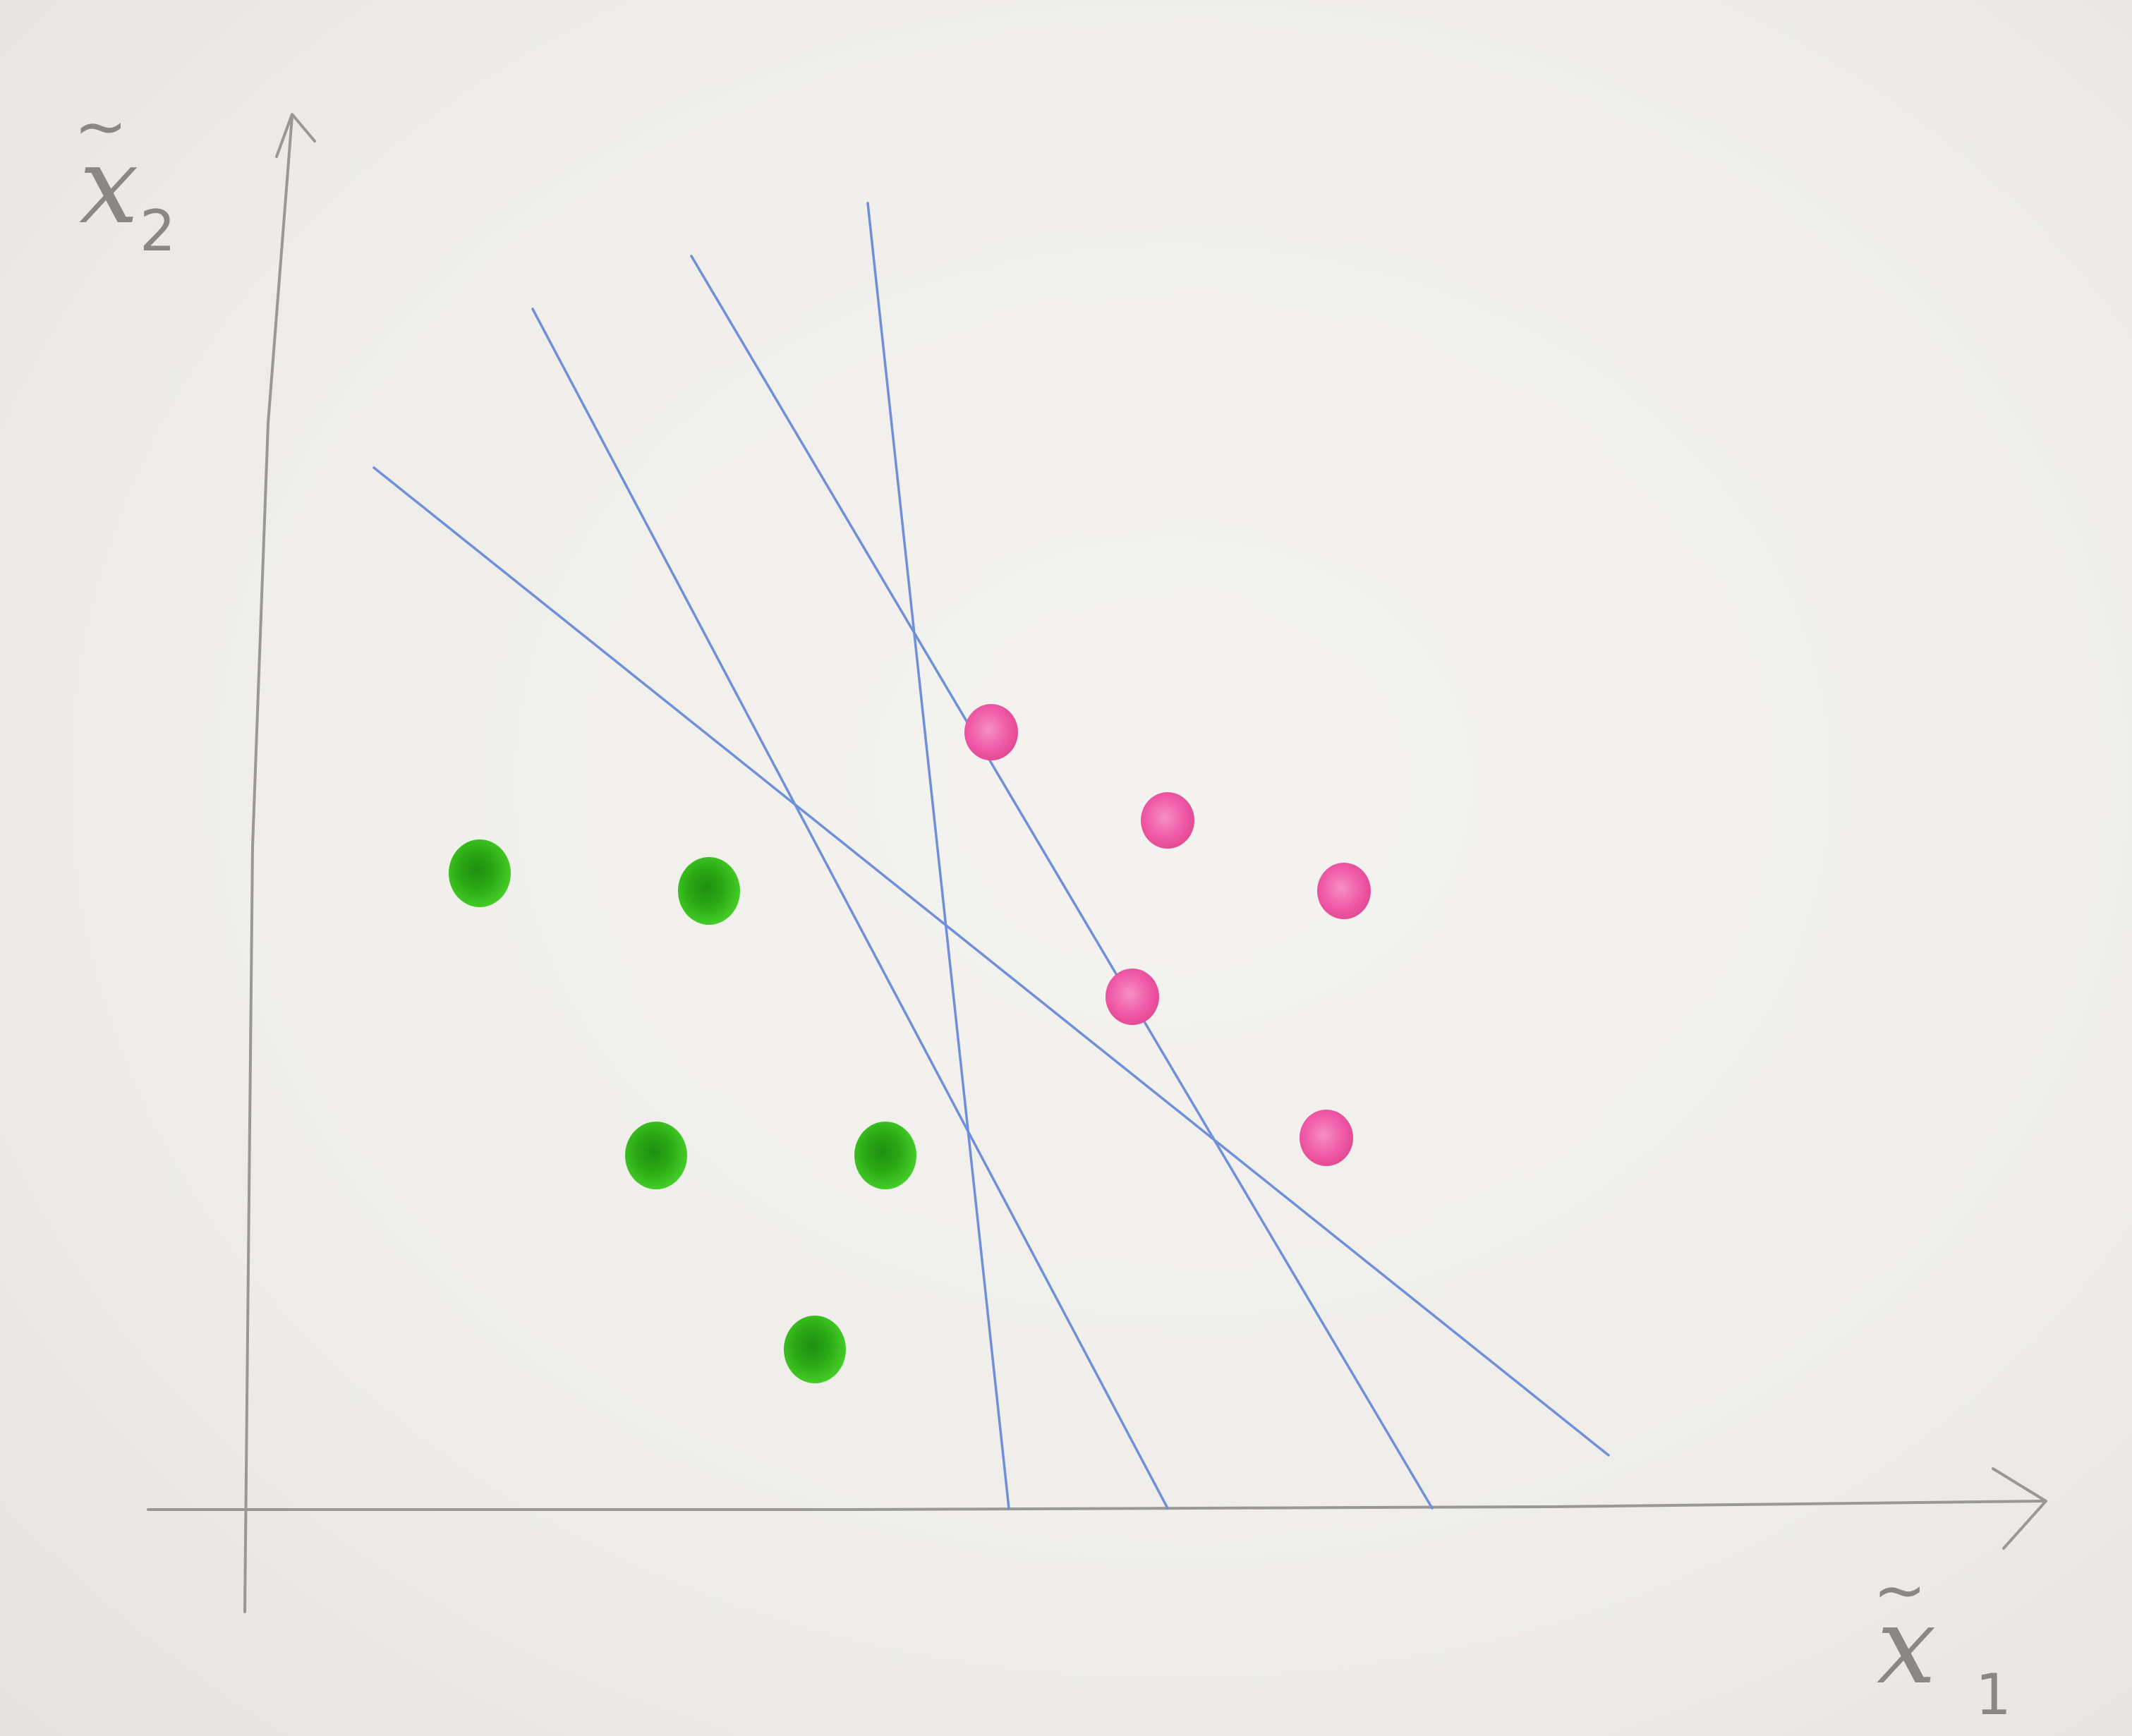 The image size is (2132, 1736). Describe the element at coordinates (295, 135) in the screenshot. I see `y-axis-arrowhead` at that location.